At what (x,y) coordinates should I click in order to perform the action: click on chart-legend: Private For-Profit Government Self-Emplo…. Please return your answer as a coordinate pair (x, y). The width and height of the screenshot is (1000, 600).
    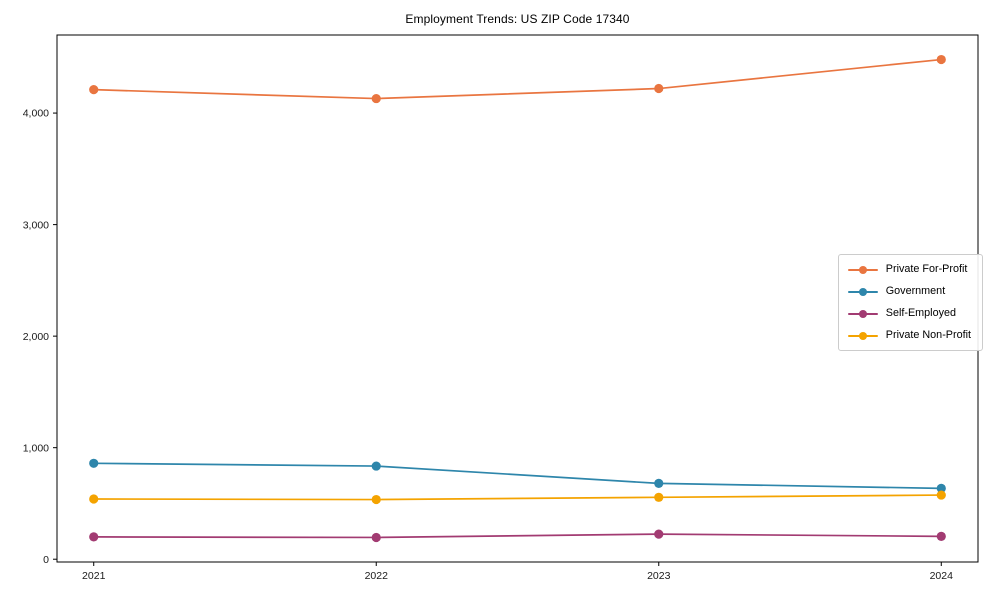
    Looking at the image, I should click on (910, 302).